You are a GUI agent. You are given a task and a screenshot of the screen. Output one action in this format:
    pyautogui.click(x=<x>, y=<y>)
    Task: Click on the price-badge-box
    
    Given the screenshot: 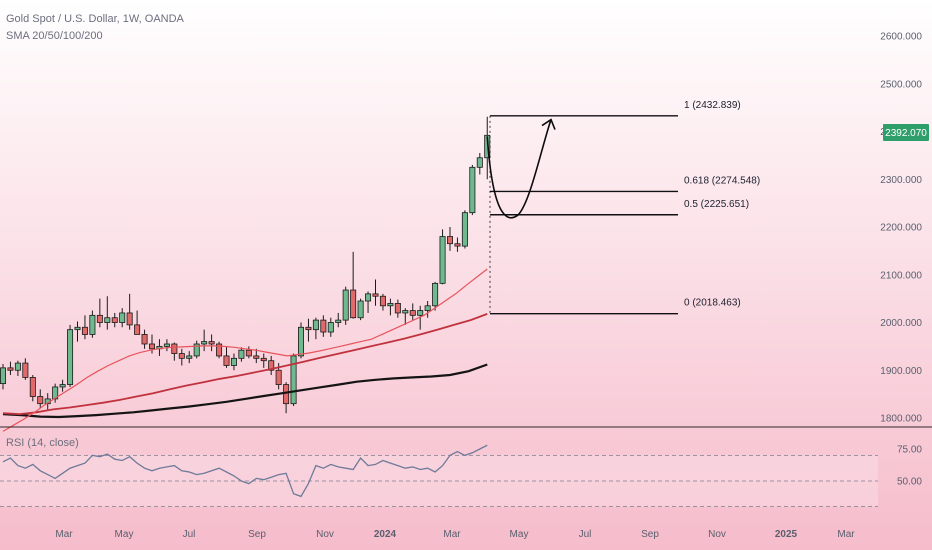 What is the action you would take?
    pyautogui.click(x=906, y=132)
    